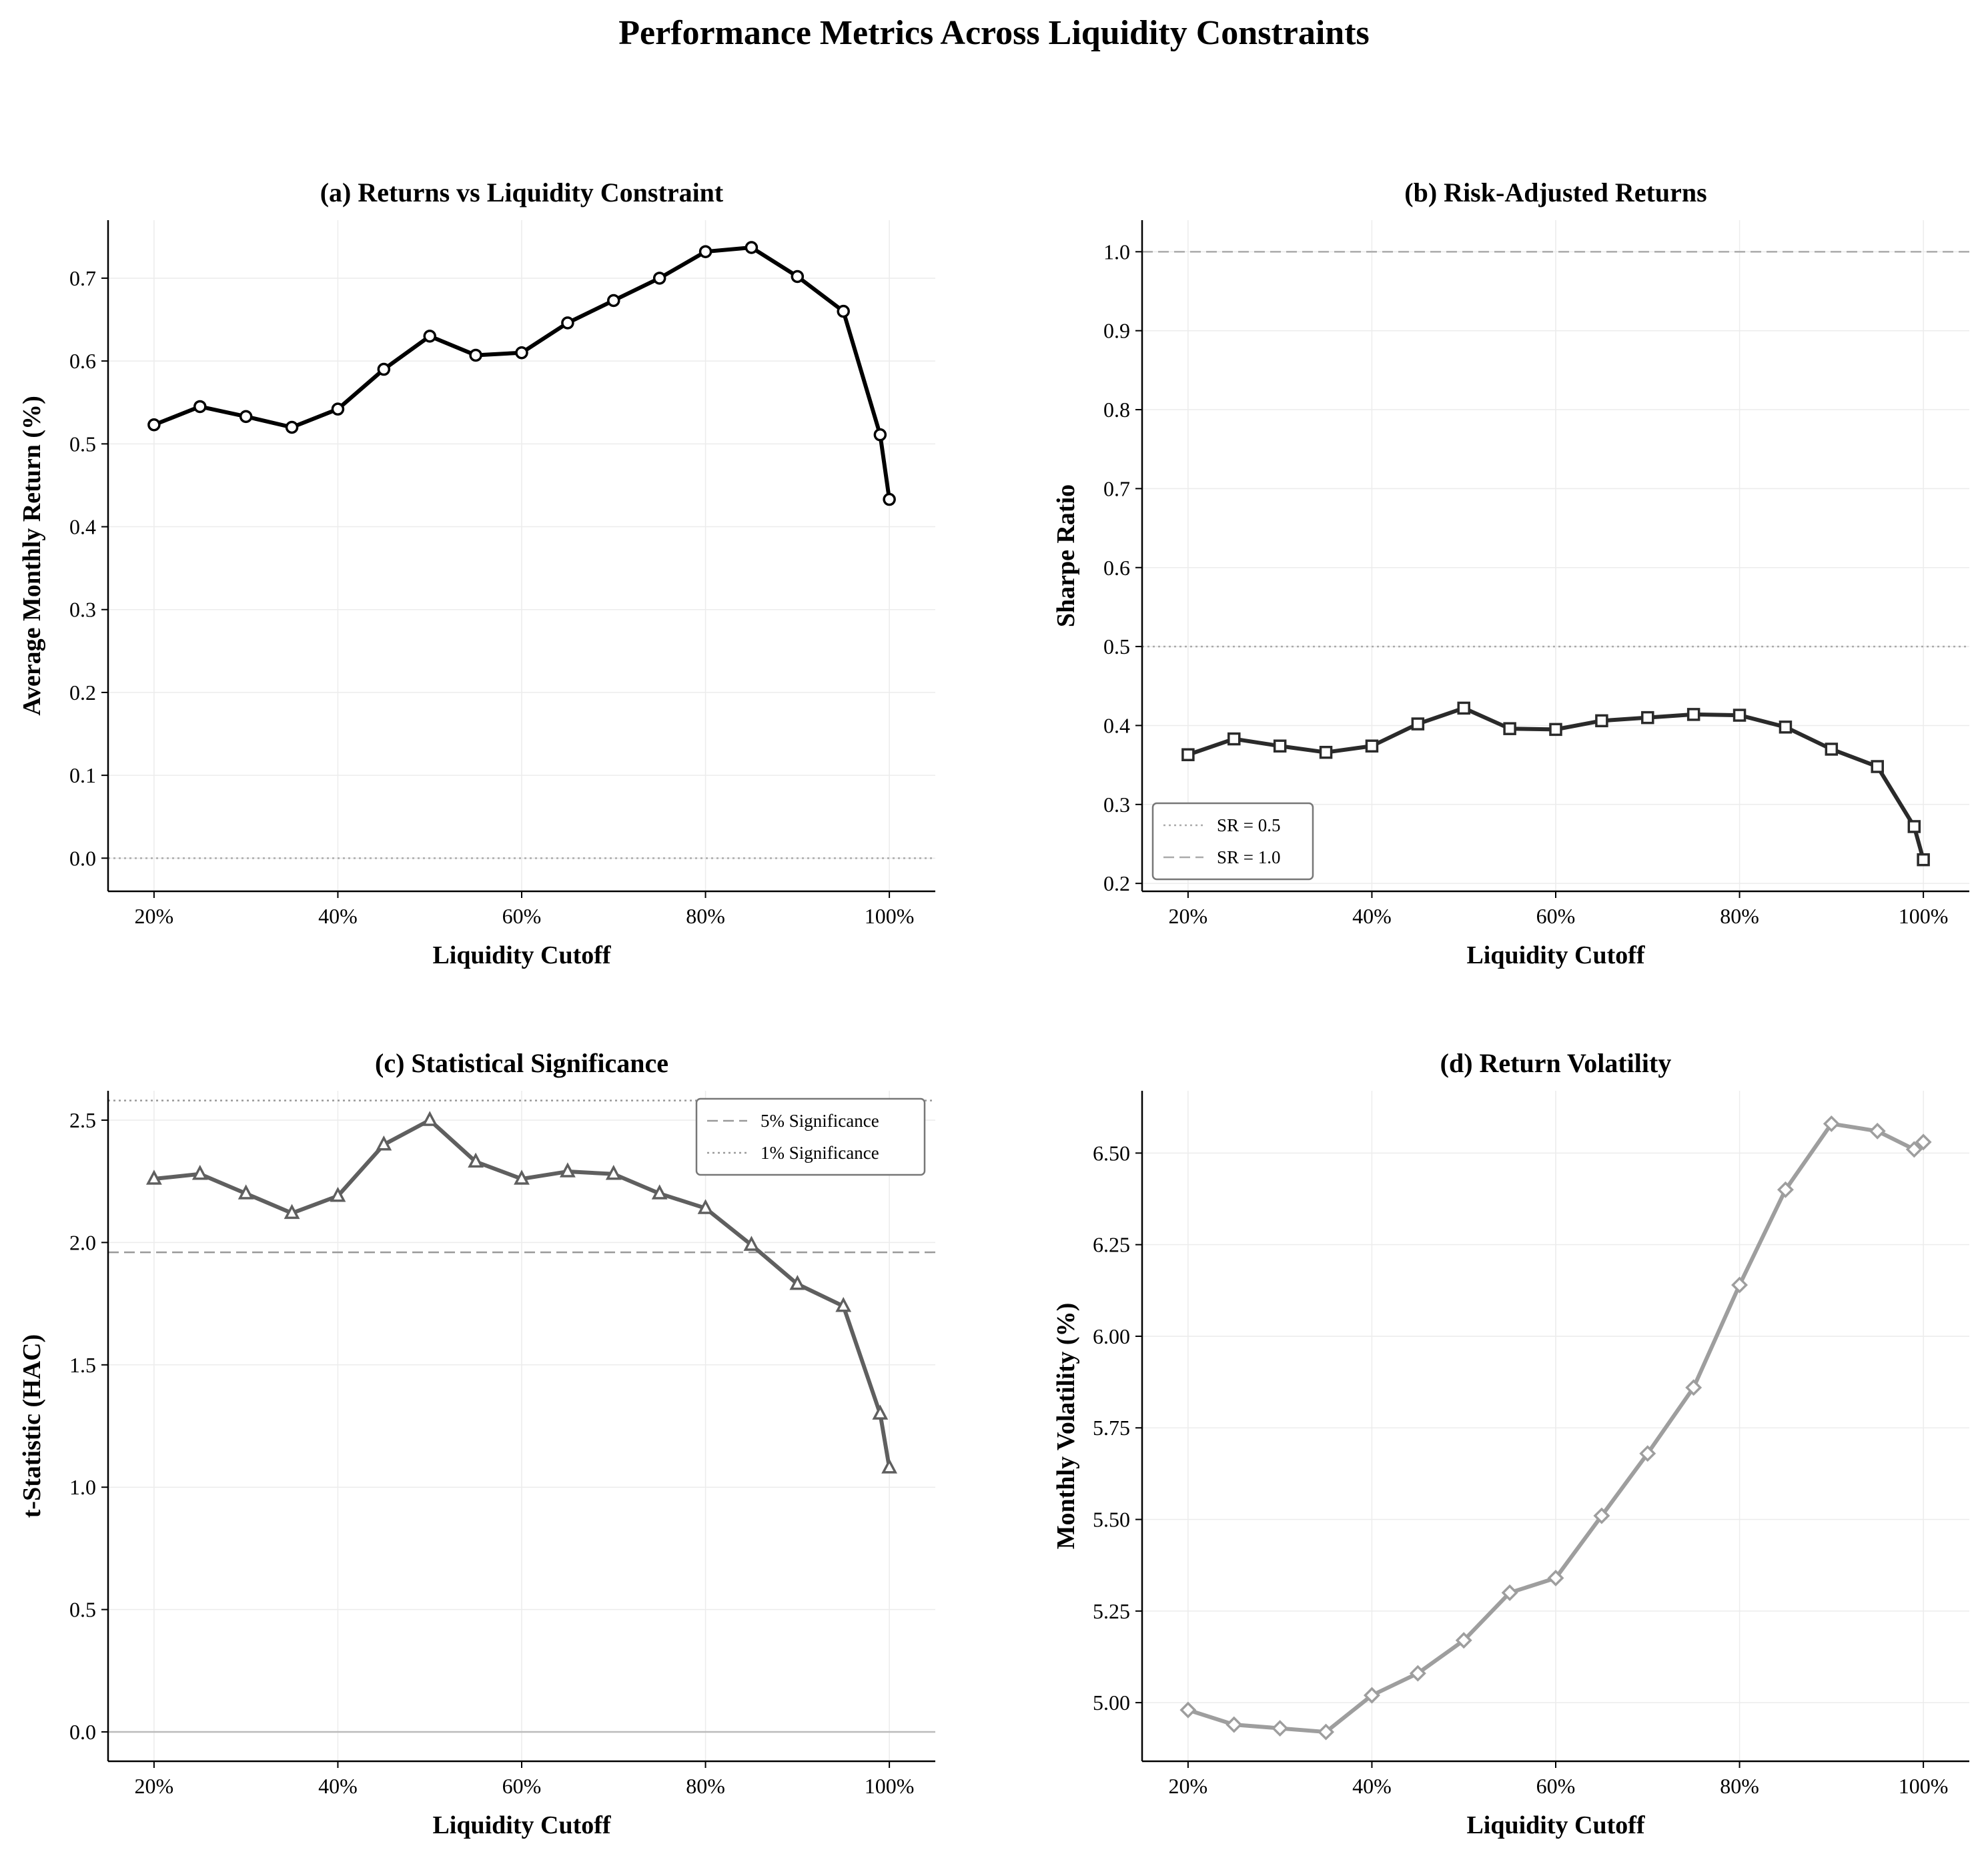 This screenshot has width=1988, height=1860. What do you see at coordinates (82, 692) in the screenshot?
I see `y-tick-label: 0.2` at bounding box center [82, 692].